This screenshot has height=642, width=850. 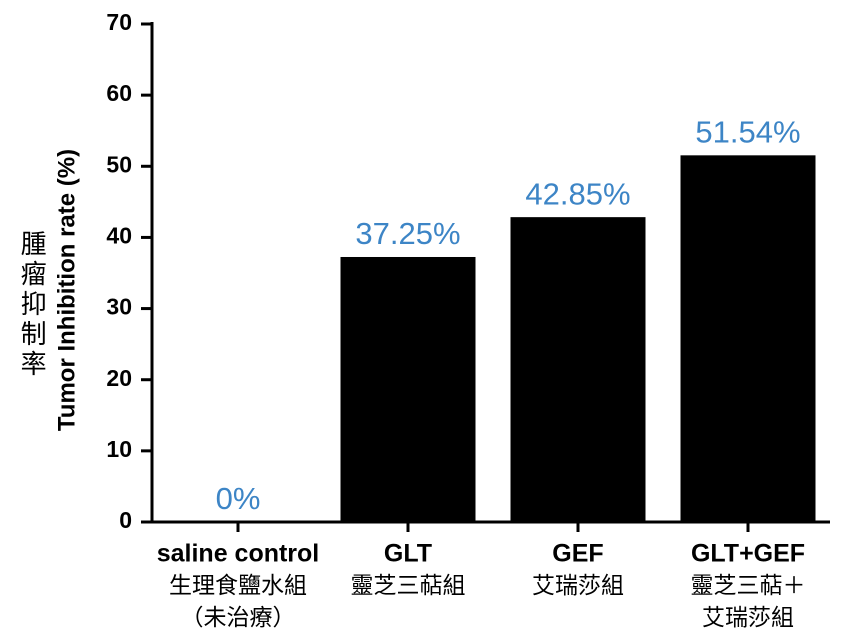 I want to click on x-tick-label: saline control, so click(x=238, y=554).